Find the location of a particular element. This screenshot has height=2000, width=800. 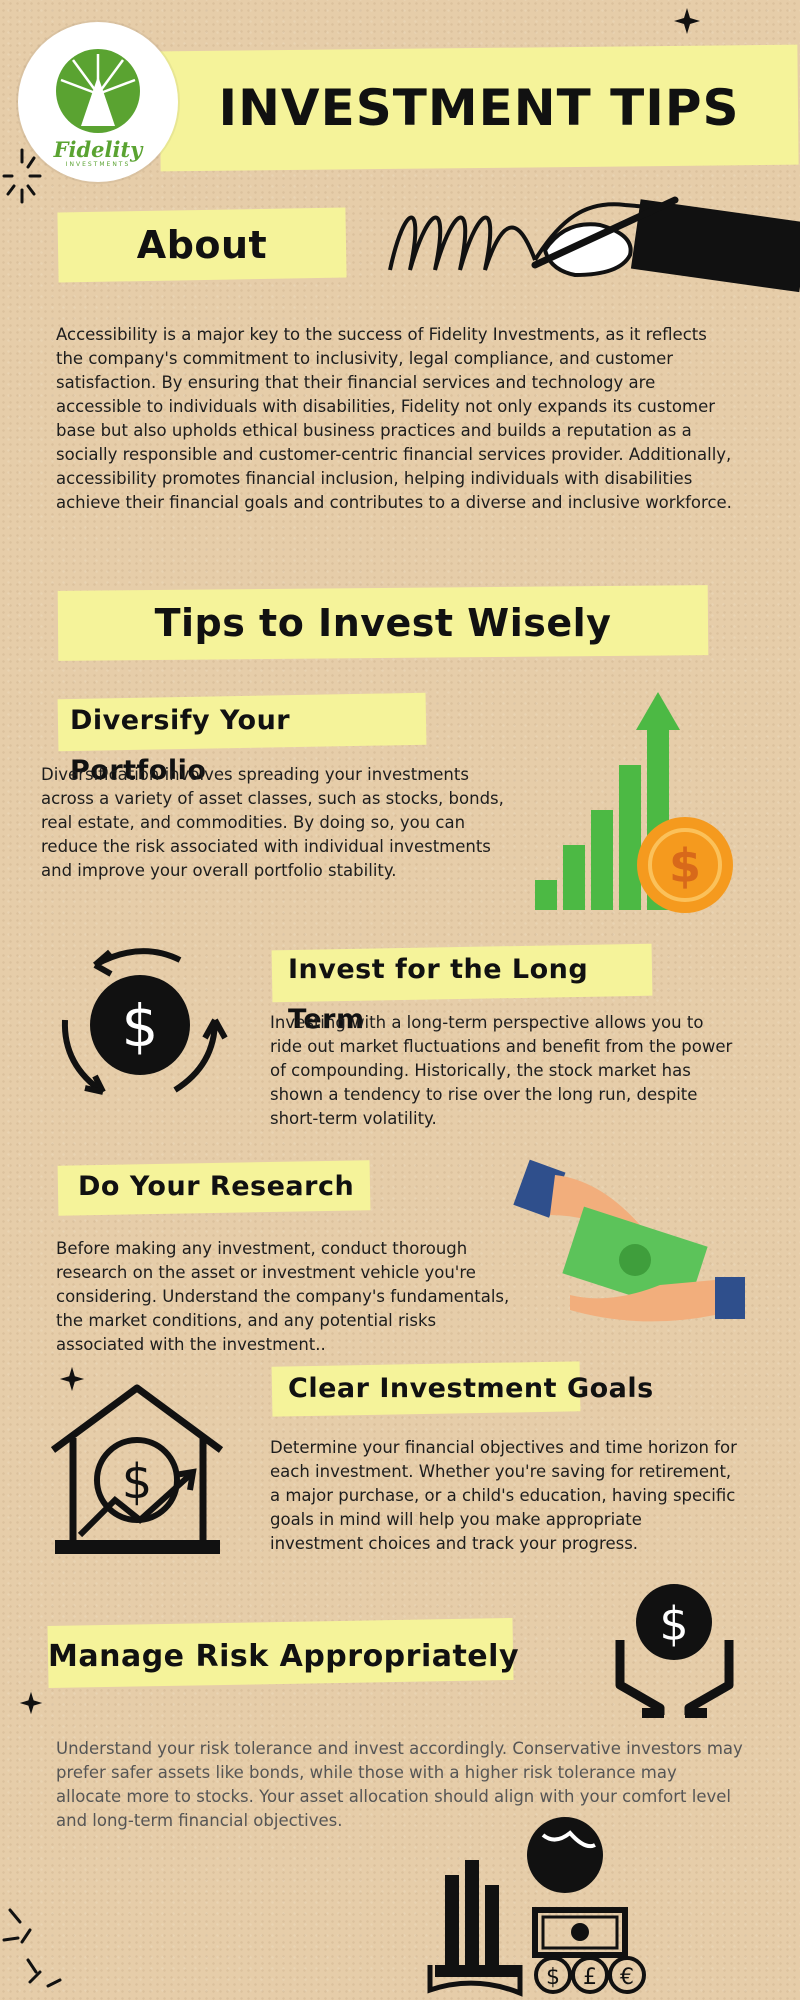

tip-2-title: Invest for the Long Term is located at coordinates (438, 994).